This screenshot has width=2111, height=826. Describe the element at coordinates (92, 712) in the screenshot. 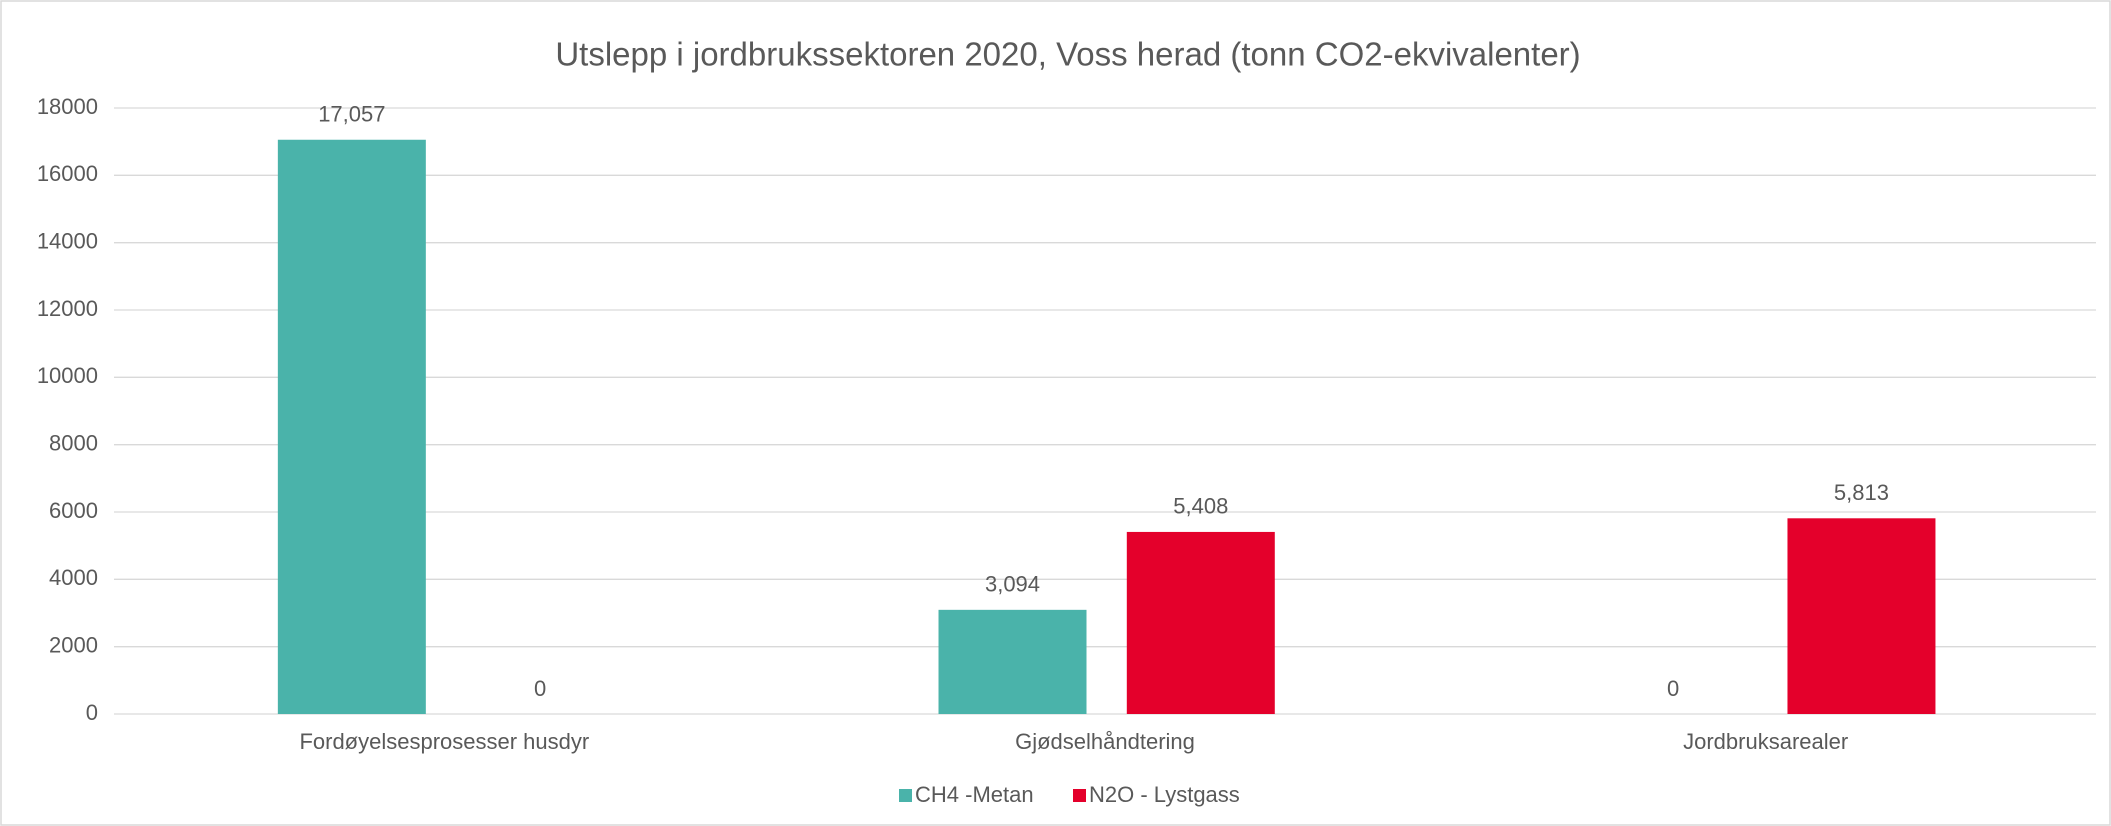

I see `y-tick-label: 0` at that location.